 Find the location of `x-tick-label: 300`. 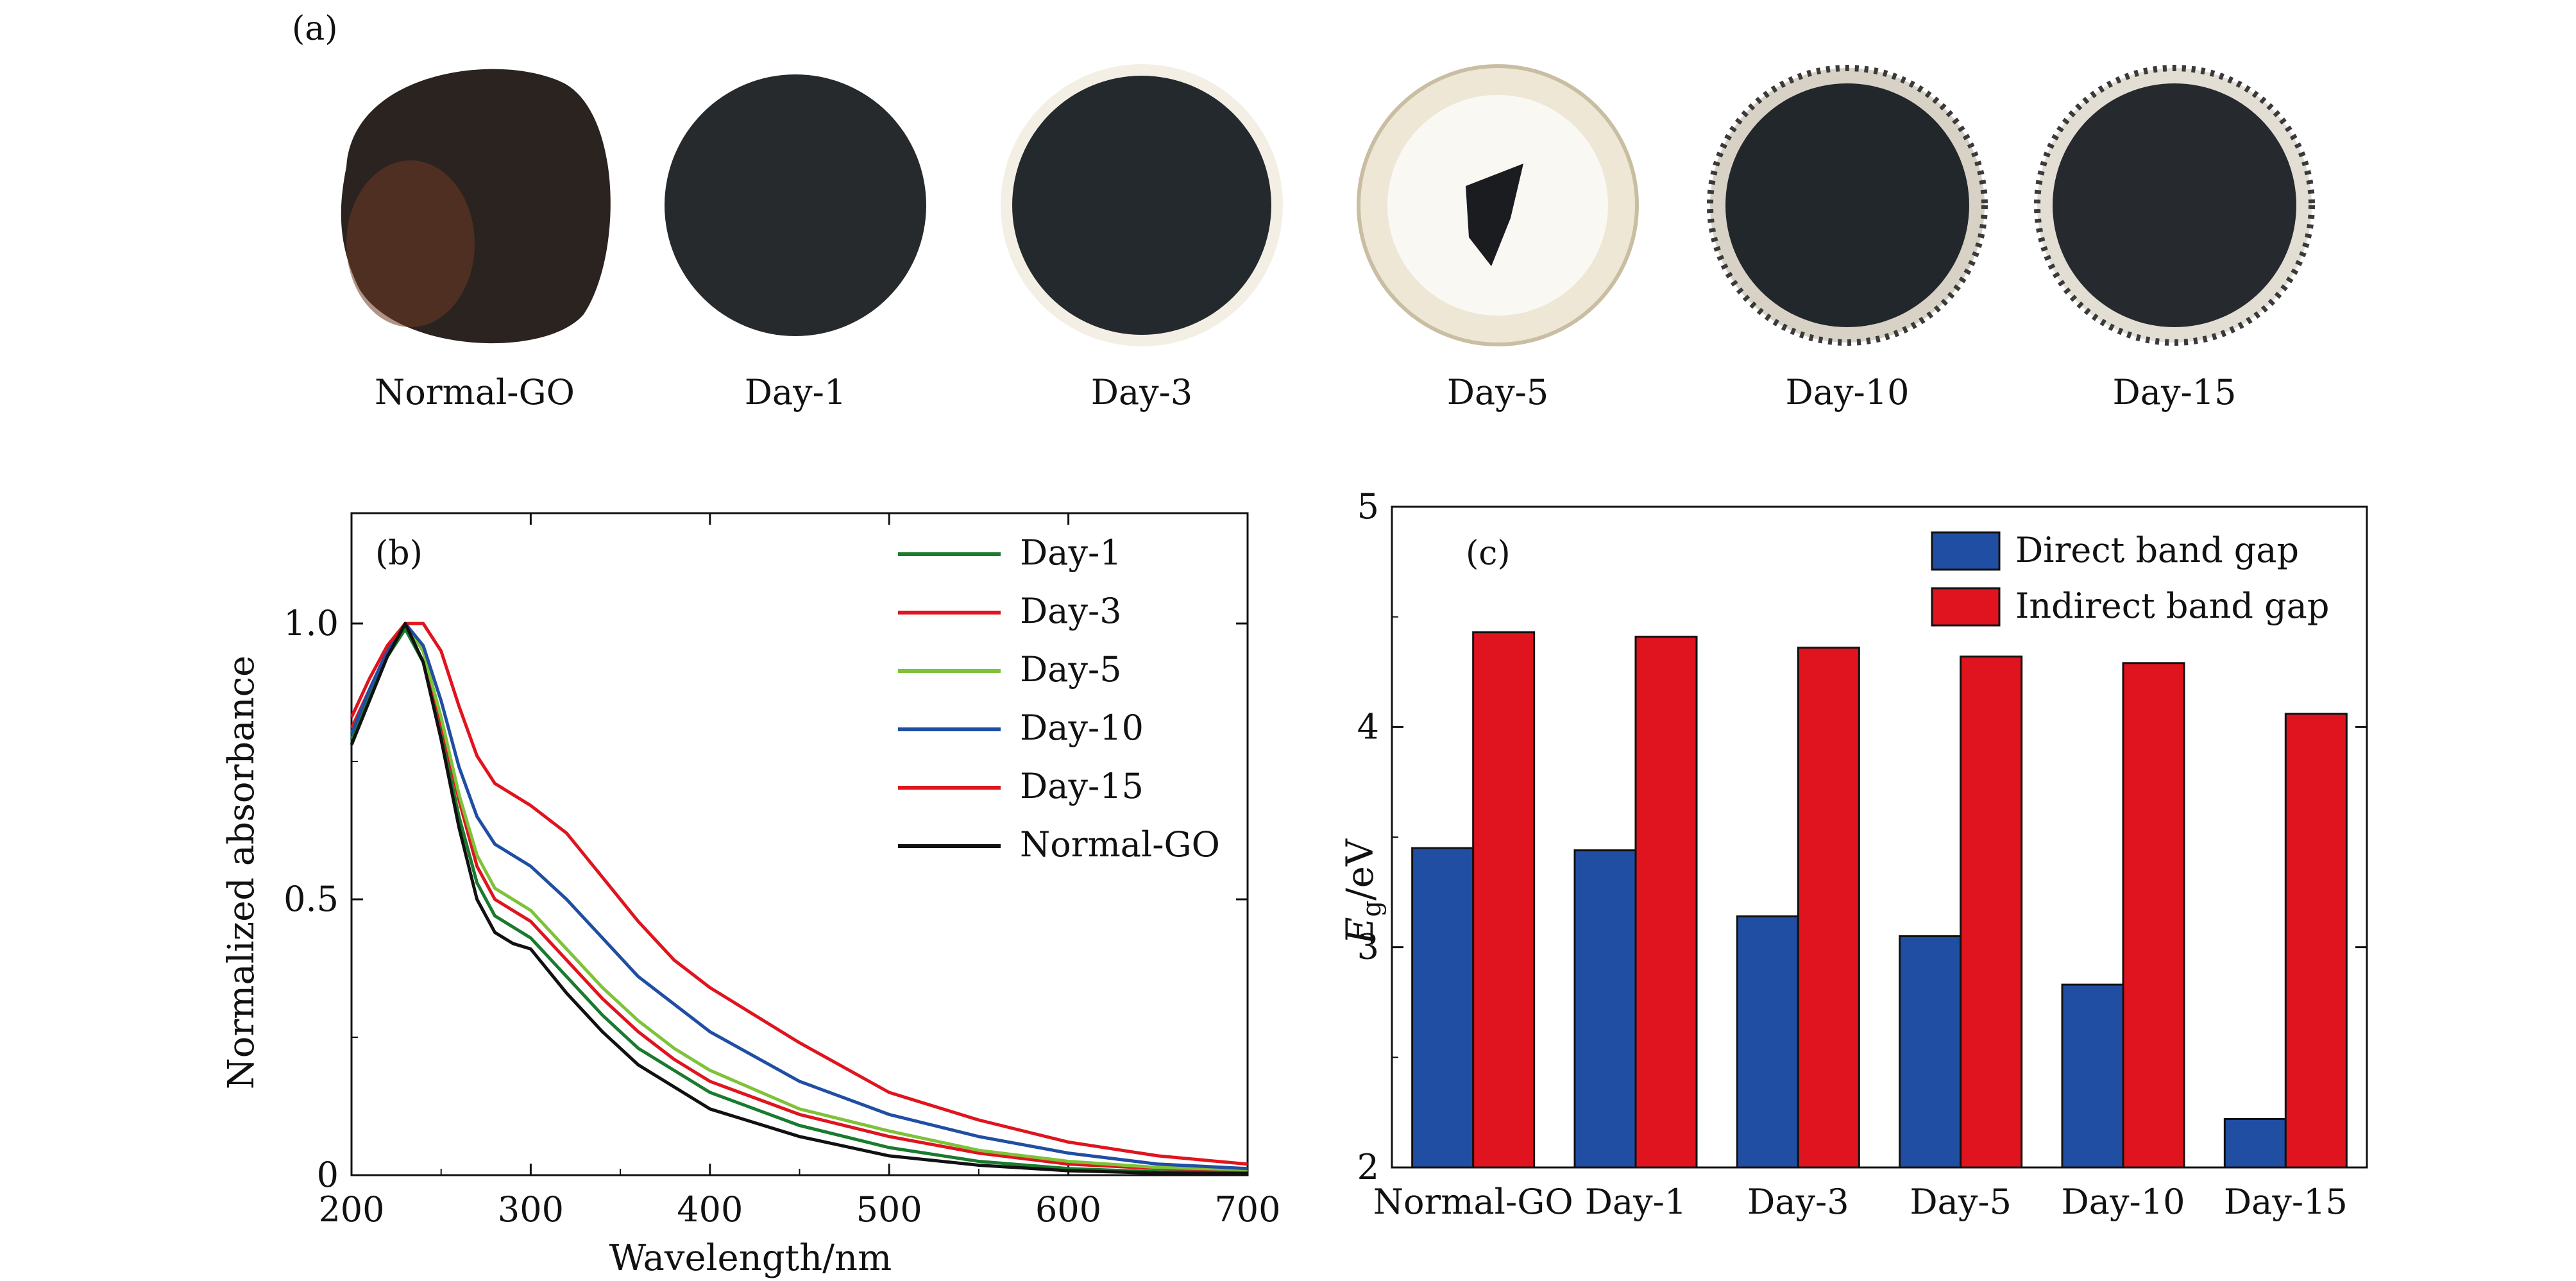

x-tick-label: 300 is located at coordinates (531, 1209).